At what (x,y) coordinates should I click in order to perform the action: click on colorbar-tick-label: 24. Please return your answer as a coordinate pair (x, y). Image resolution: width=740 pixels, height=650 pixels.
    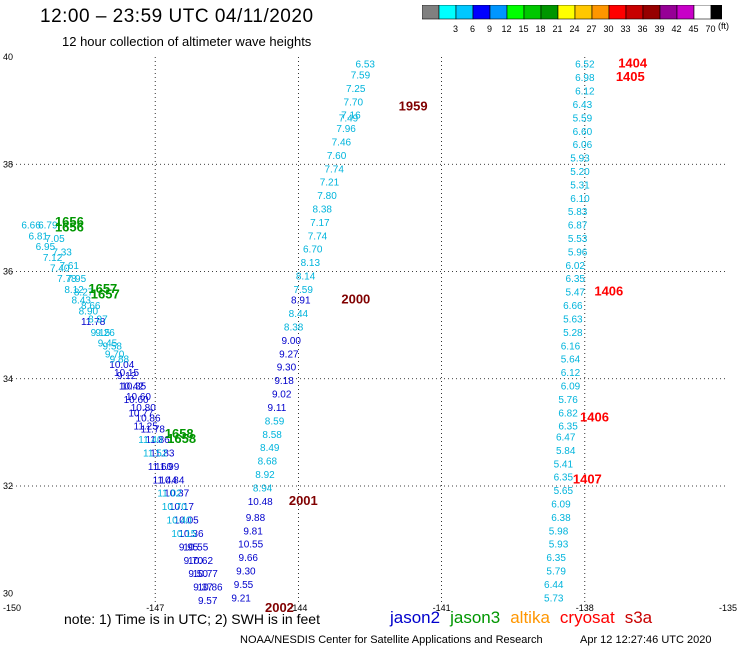
    Looking at the image, I should click on (574, 29).